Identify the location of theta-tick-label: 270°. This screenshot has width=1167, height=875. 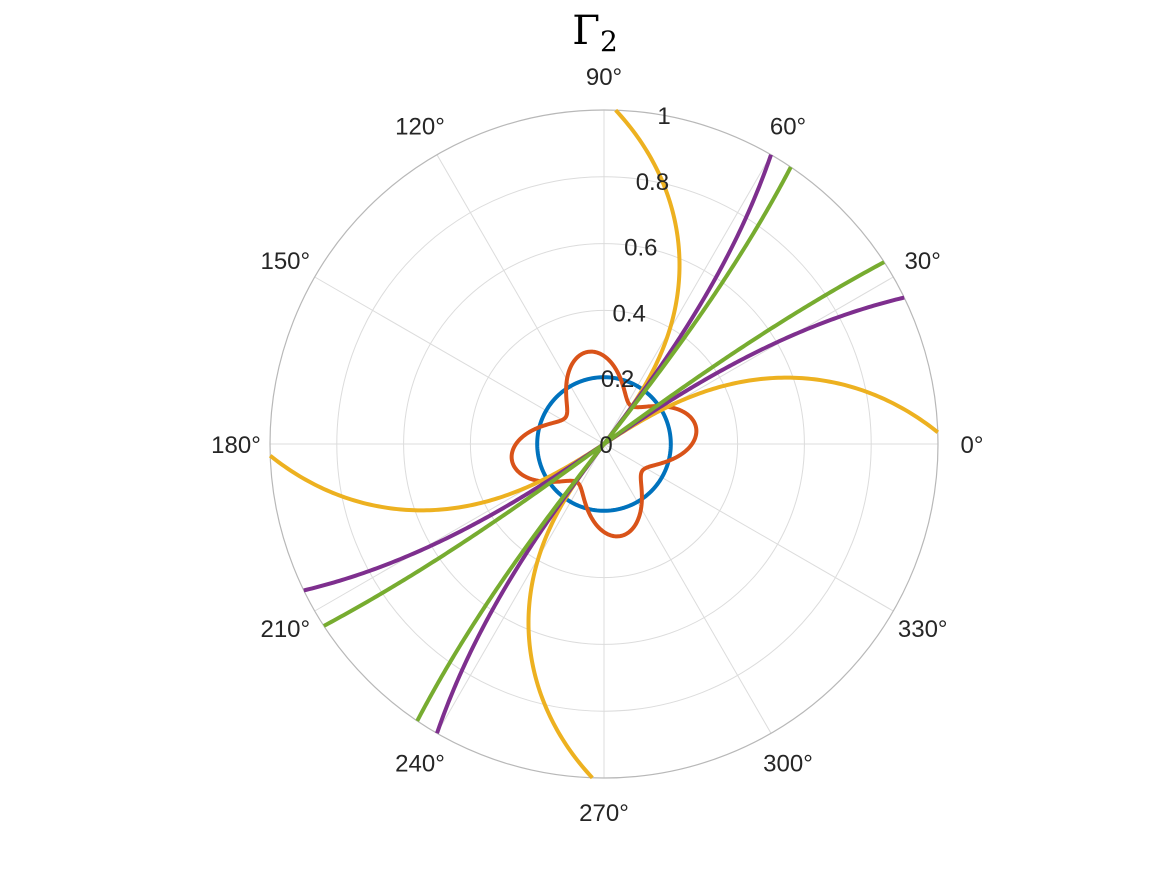
(604, 813).